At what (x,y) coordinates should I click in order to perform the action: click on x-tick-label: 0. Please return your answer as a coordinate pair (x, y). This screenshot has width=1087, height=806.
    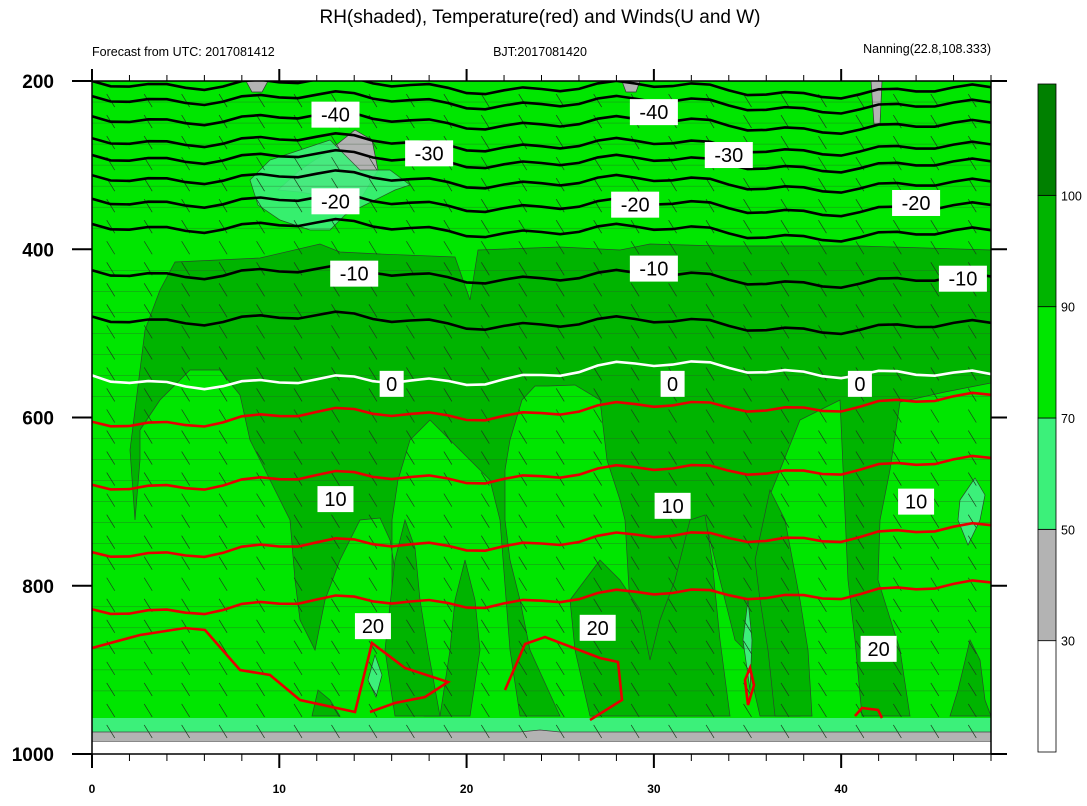
    Looking at the image, I should click on (92, 789).